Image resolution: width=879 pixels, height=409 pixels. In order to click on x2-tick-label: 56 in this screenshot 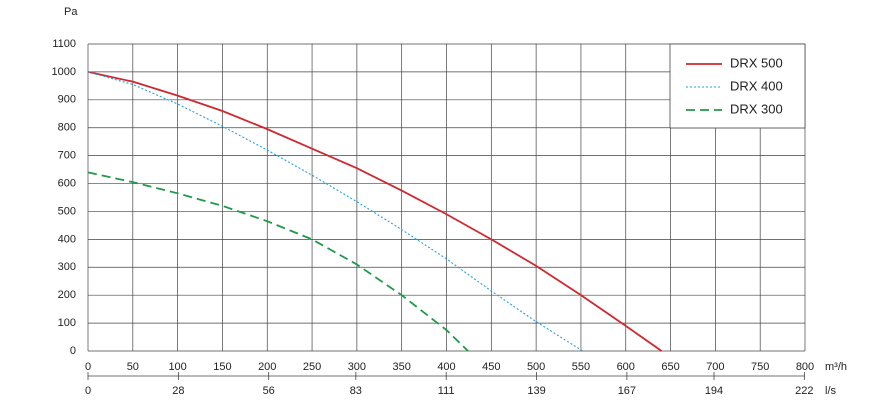, I will do `click(269, 391)`.